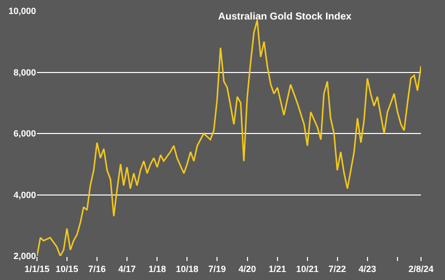 Image resolution: width=445 pixels, height=280 pixels. I want to click on x-tick-label: 7/22, so click(337, 269).